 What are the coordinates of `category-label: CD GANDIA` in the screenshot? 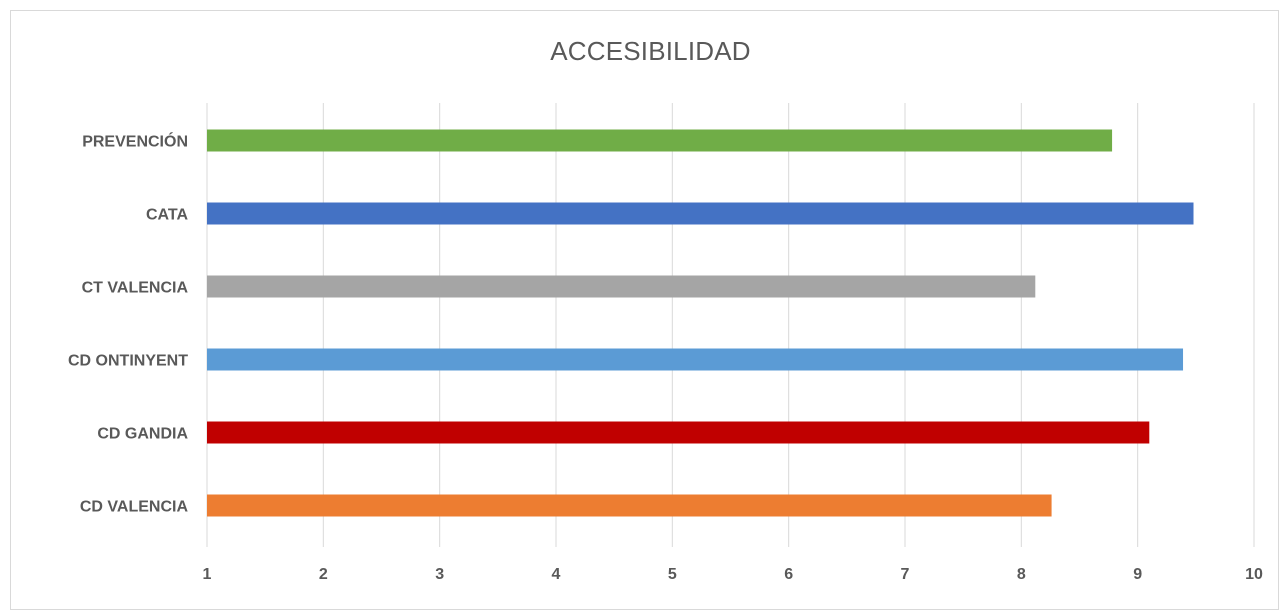 It's located at (142, 434).